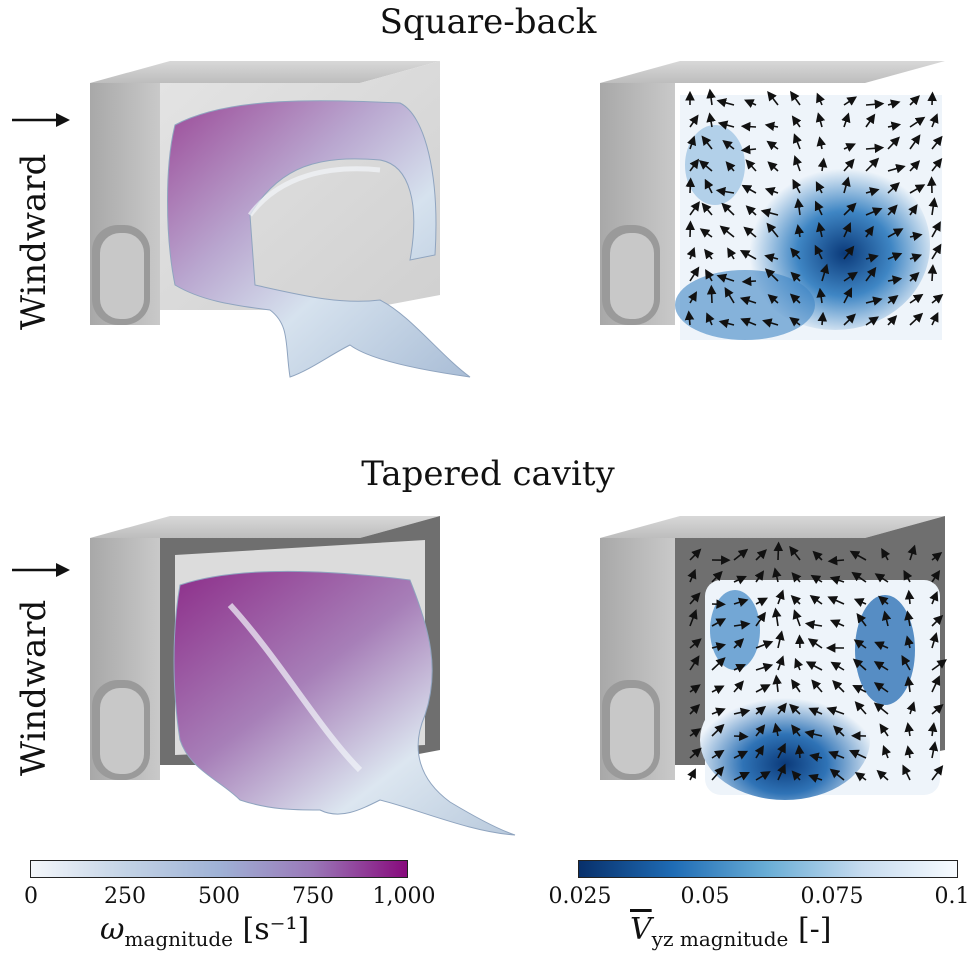  What do you see at coordinates (34, 687) in the screenshot?
I see `windward-label-bottom: Windward` at bounding box center [34, 687].